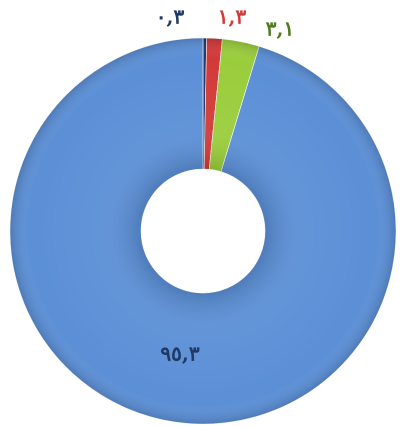 This screenshot has height=427, width=401. Describe the element at coordinates (280, 29) in the screenshot. I see `data-label: ٣,١` at that location.